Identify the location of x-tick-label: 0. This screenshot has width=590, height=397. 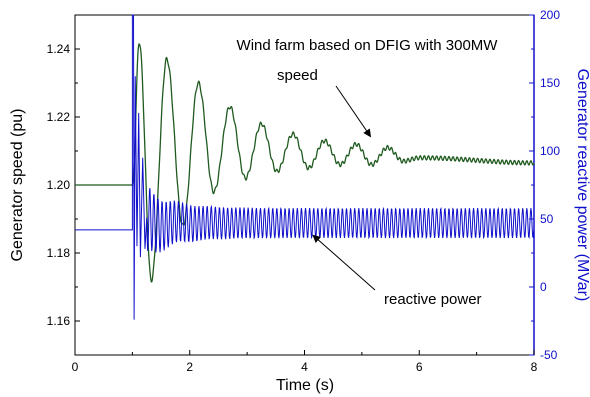
(75, 367).